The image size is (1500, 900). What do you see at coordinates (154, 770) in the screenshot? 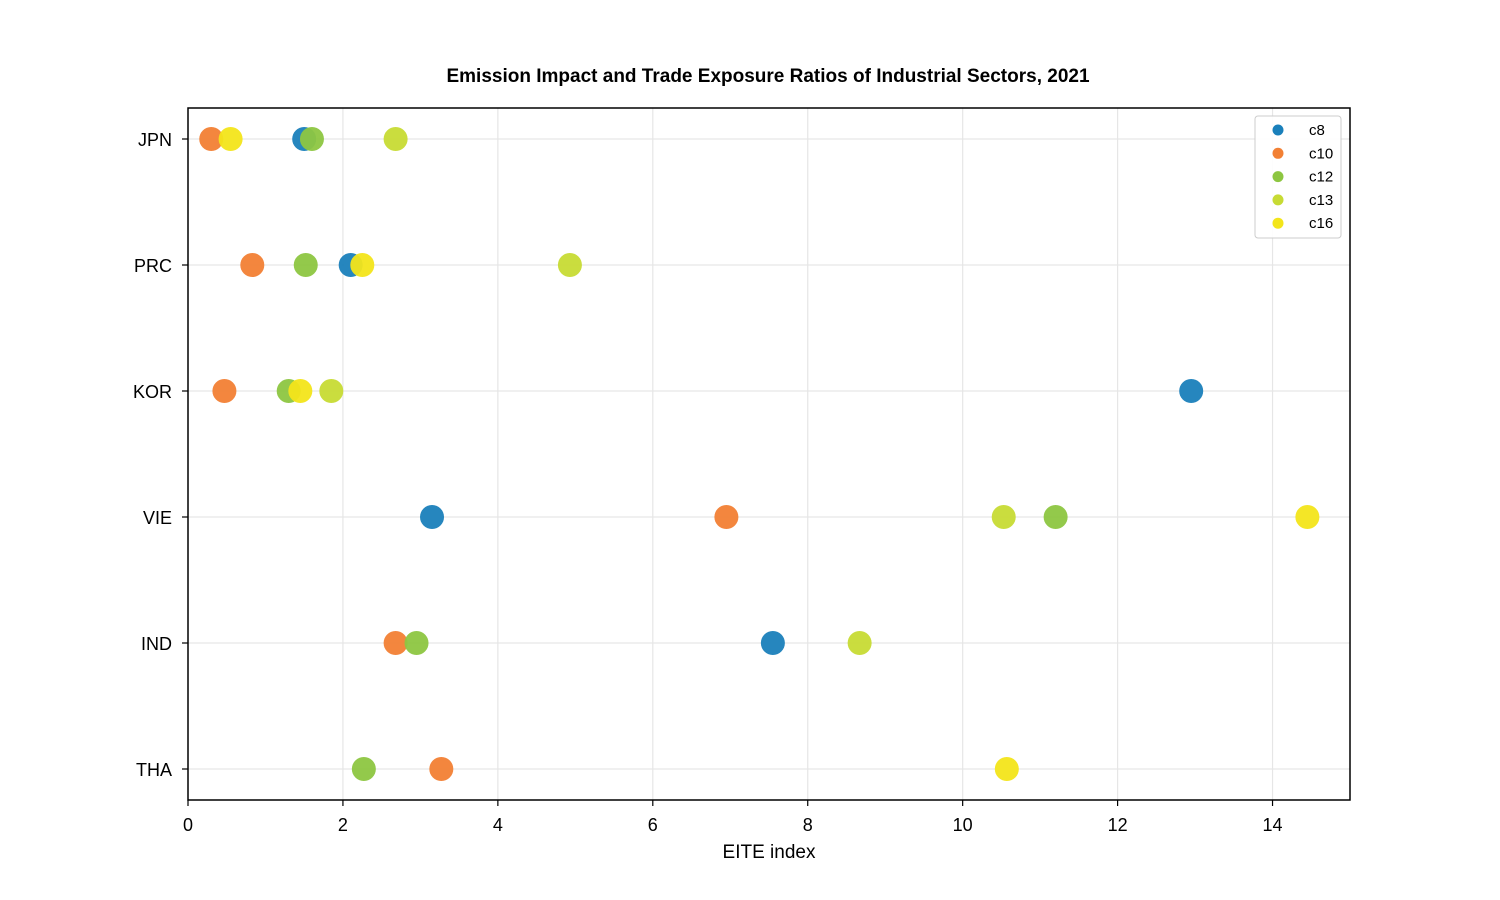
I see `y-tick-label: THA` at bounding box center [154, 770].